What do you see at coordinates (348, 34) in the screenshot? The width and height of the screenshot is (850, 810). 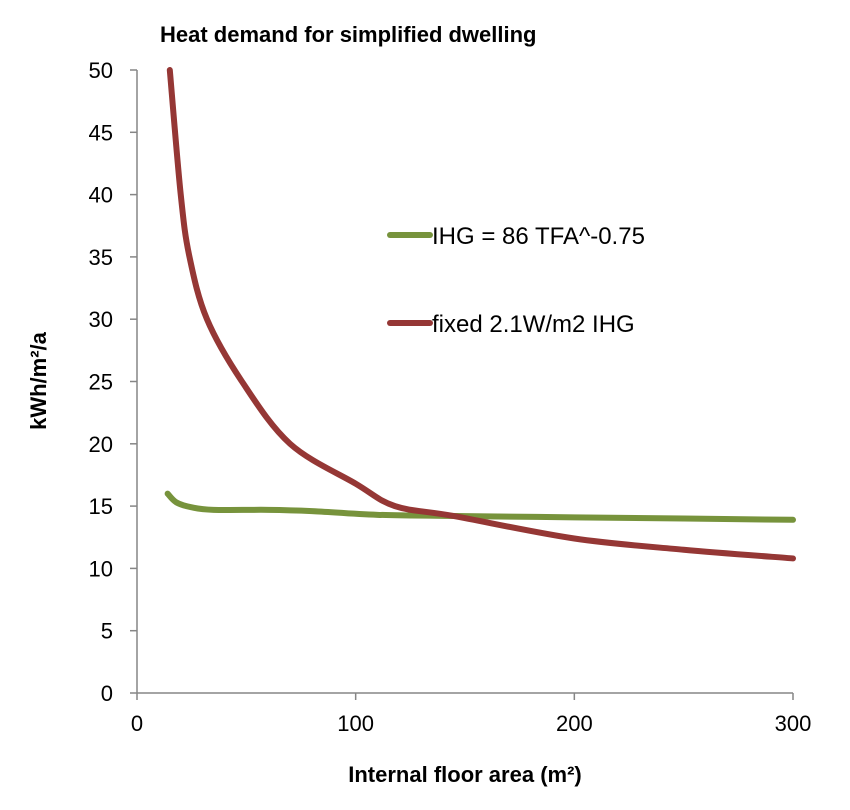 I see `chart-title: Heat demand for simplified dwelling` at bounding box center [348, 34].